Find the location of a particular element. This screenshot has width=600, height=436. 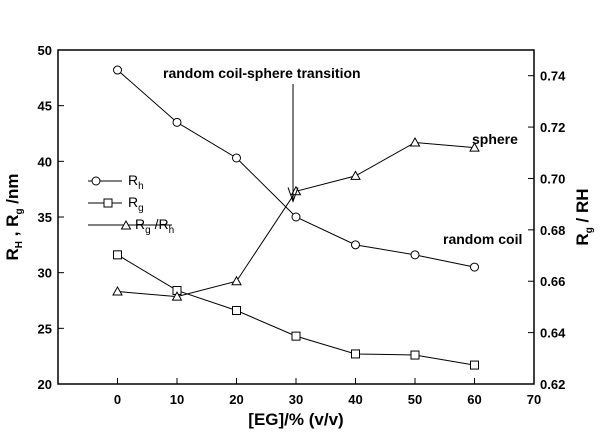

legend-item-ratio: Rg /Rh is located at coordinates (131, 226).